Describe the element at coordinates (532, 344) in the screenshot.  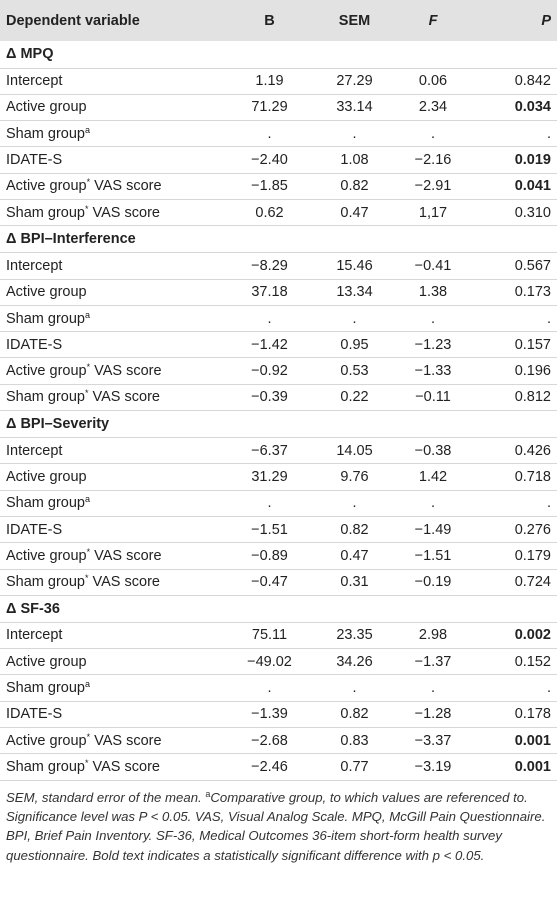
I see `cell-p: 0.157` at that location.